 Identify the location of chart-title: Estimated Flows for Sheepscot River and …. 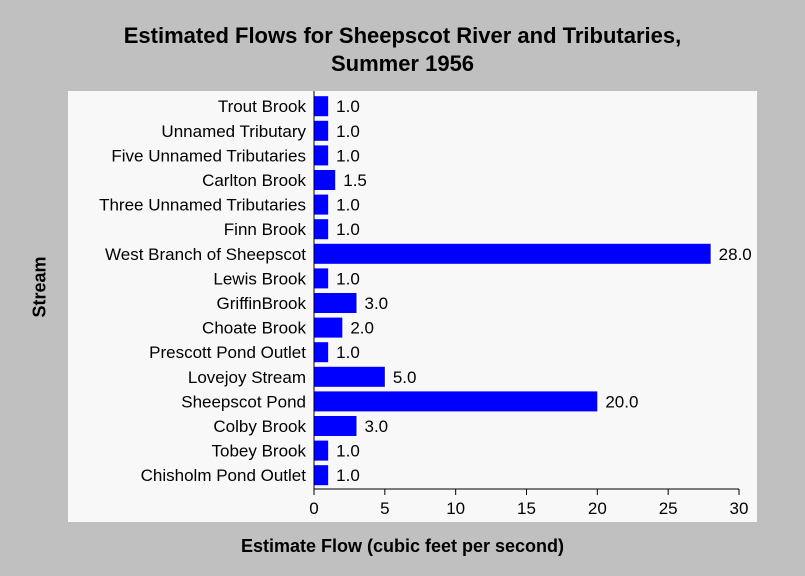
(402, 50).